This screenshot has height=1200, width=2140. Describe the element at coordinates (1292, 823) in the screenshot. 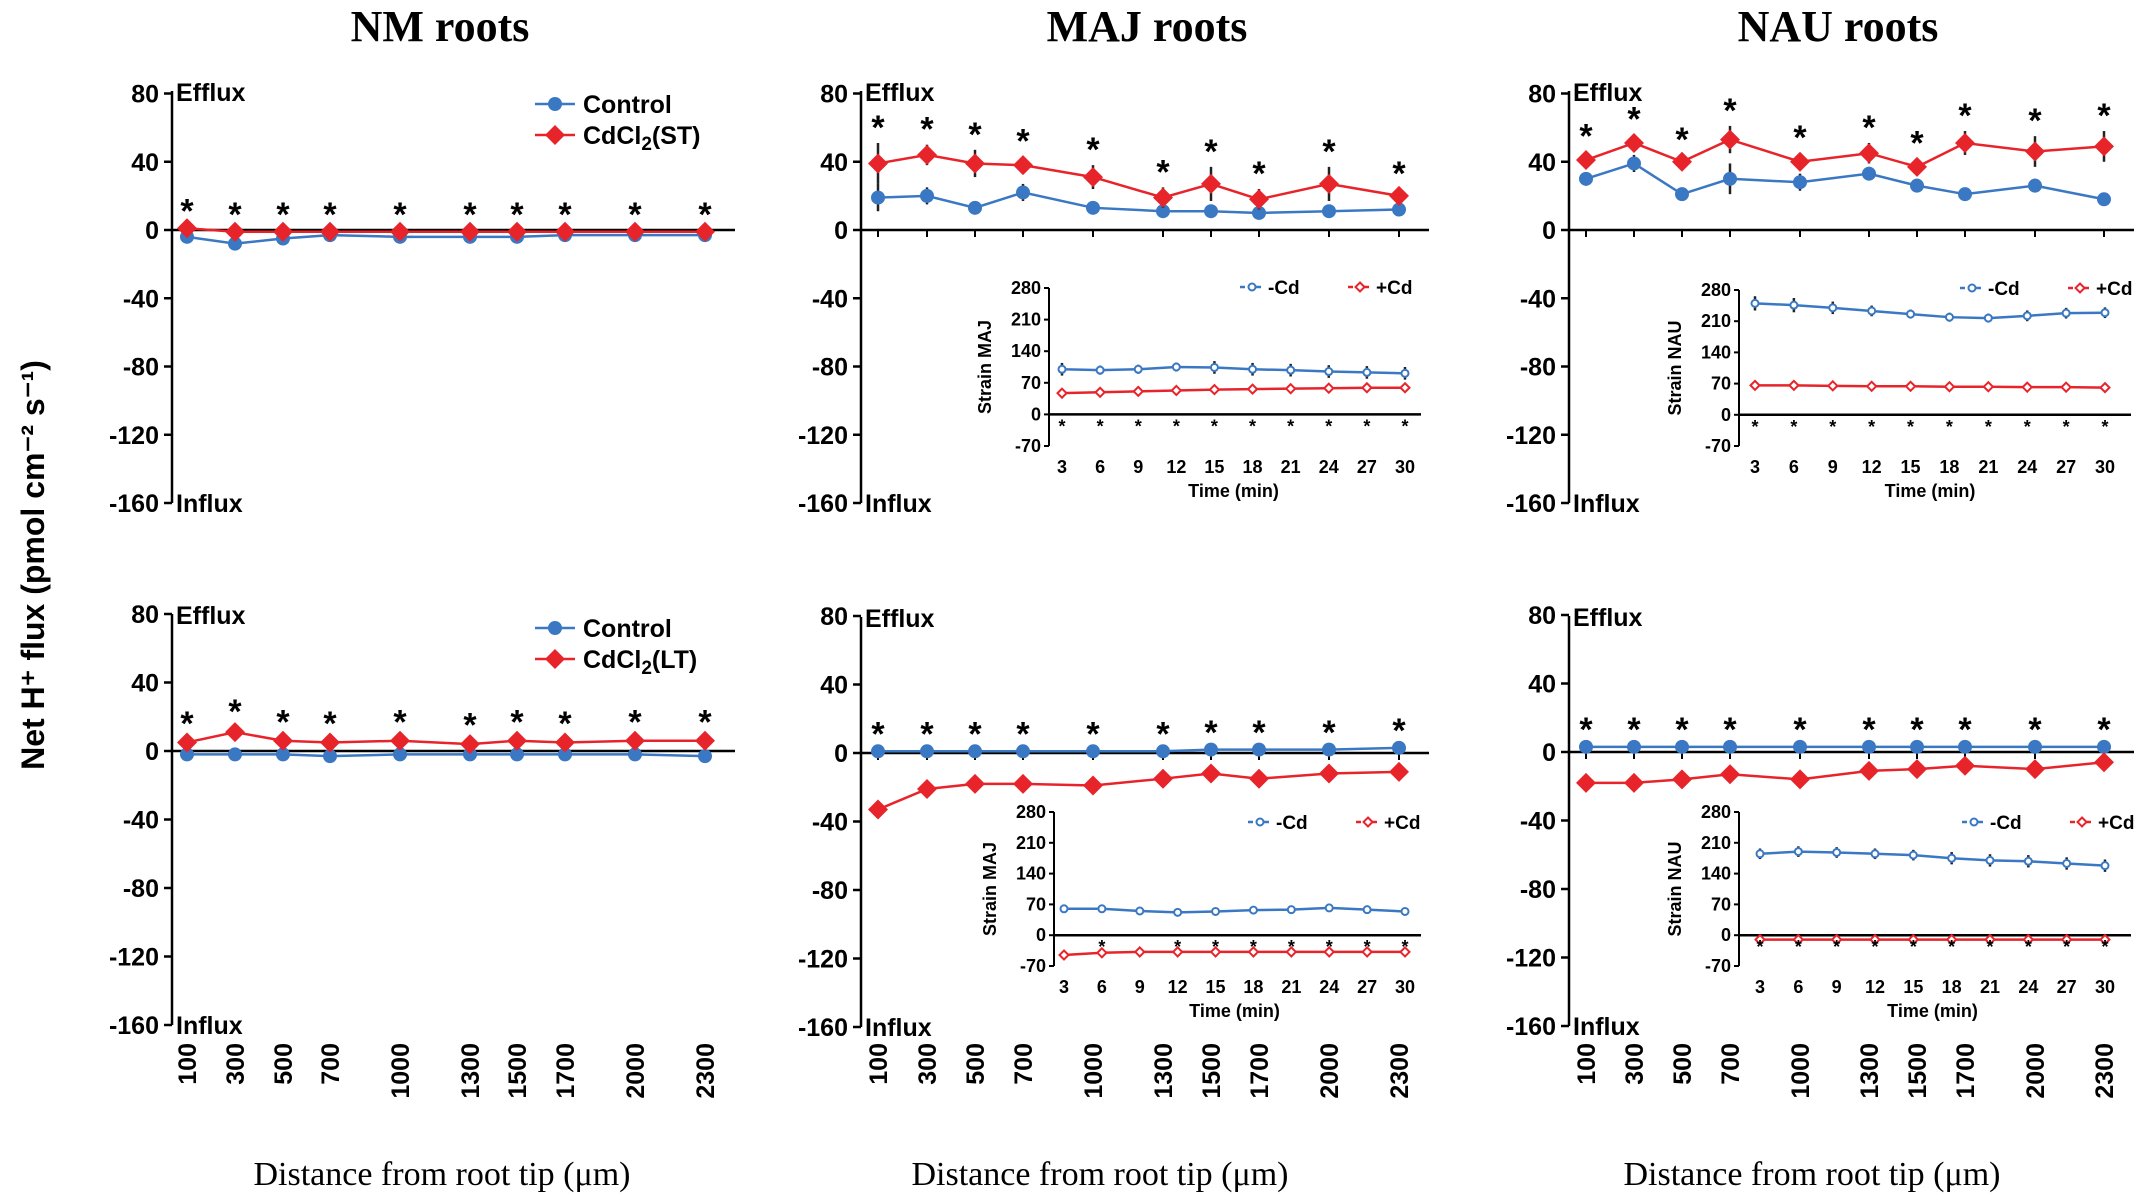

I see `inset-legend-label: -Cd` at that location.